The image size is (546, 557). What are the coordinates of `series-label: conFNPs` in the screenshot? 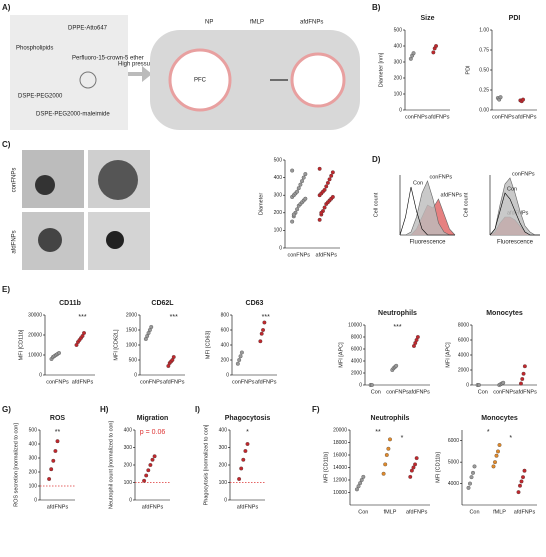 It's located at (441, 177).